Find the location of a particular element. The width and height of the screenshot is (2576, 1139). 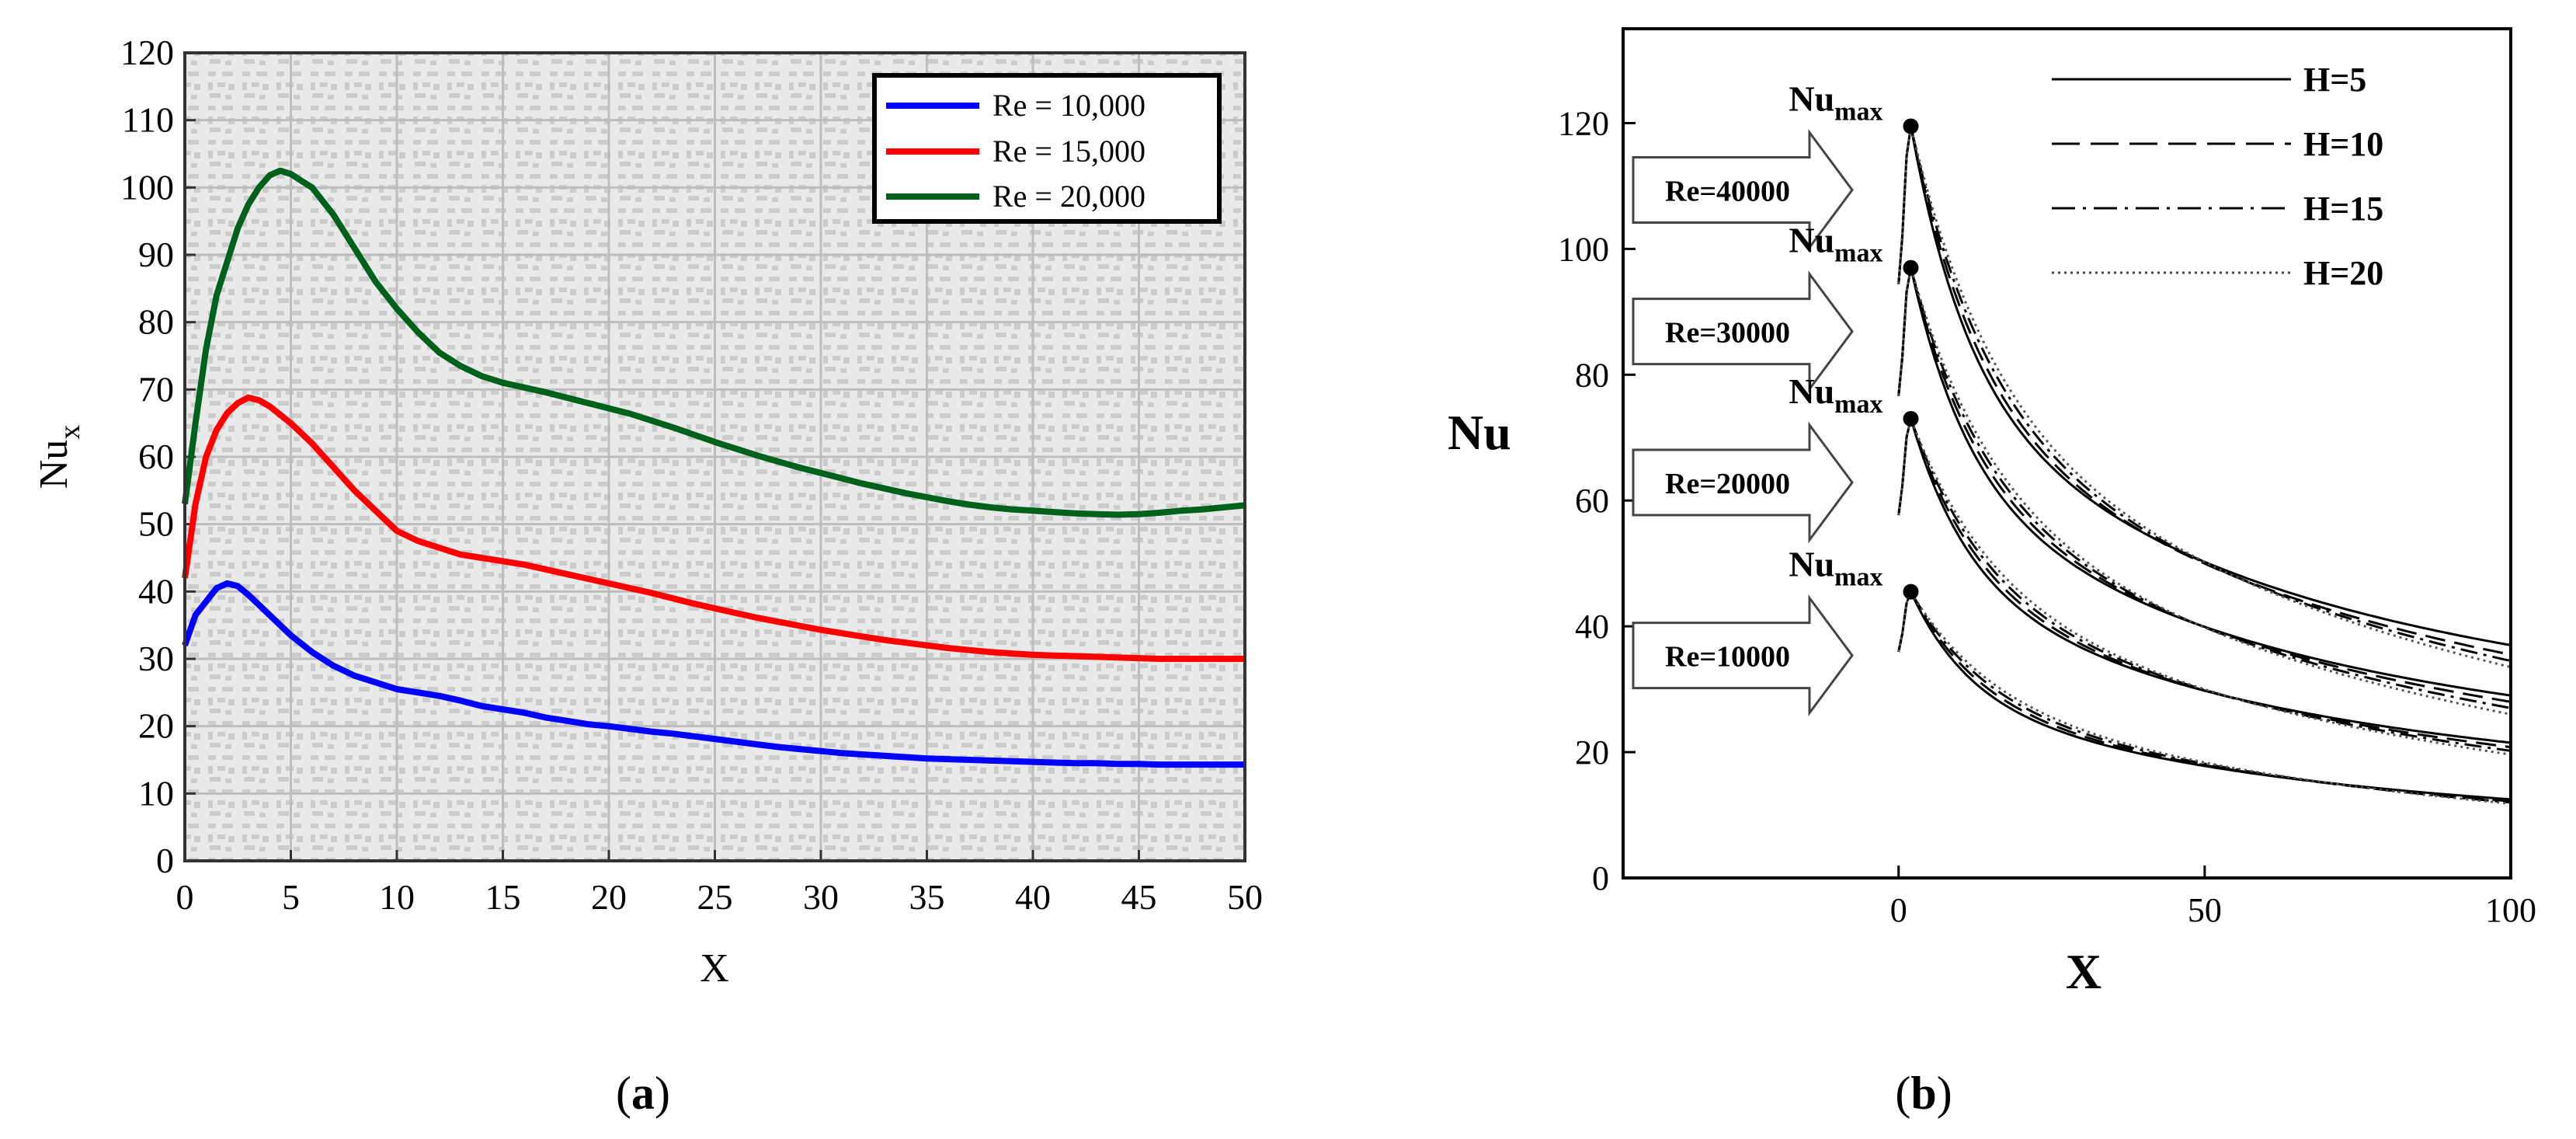

chart-a-y-axis-label-sub: x is located at coordinates (70, 432).